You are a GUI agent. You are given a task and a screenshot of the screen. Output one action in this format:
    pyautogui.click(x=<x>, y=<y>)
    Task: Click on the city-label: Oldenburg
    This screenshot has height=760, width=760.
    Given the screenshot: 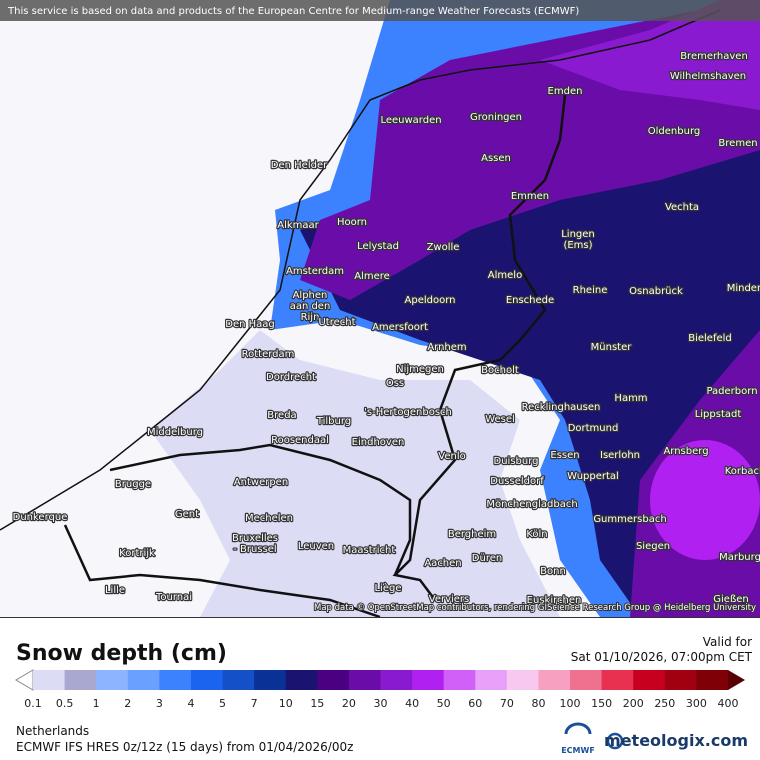 What is the action you would take?
    pyautogui.click(x=674, y=131)
    